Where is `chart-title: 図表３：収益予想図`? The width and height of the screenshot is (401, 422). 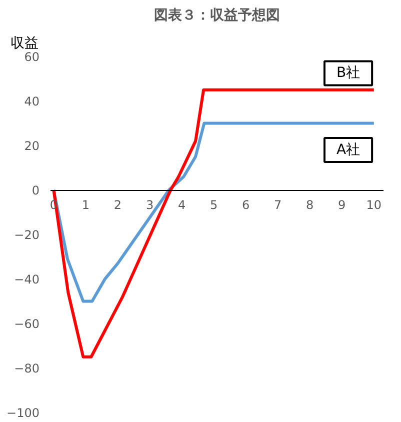
chart-title: 図表３：収益予想図 is located at coordinates (217, 16).